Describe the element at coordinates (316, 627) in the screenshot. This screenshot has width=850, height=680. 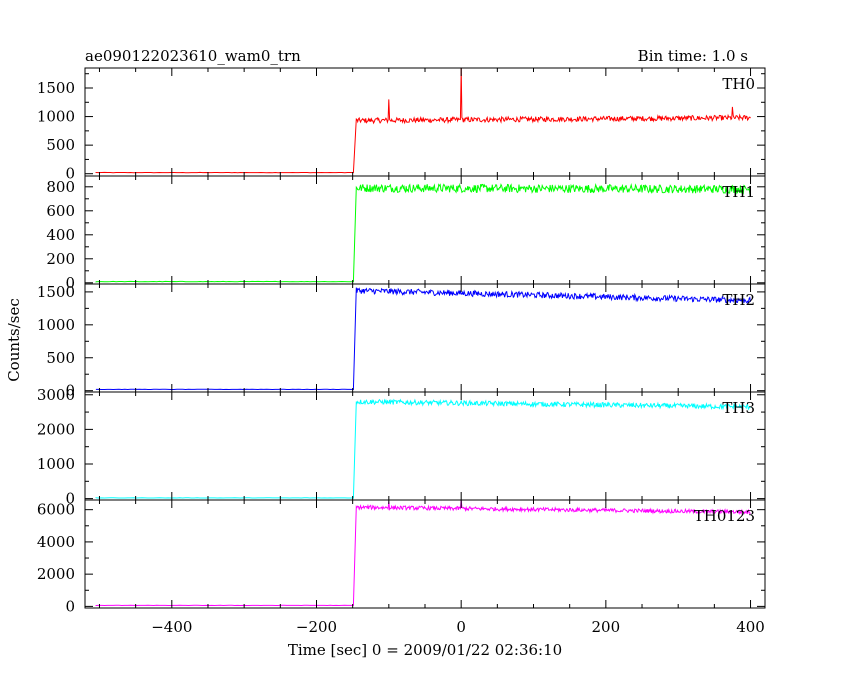
I see `x-tick-label: −200` at that location.